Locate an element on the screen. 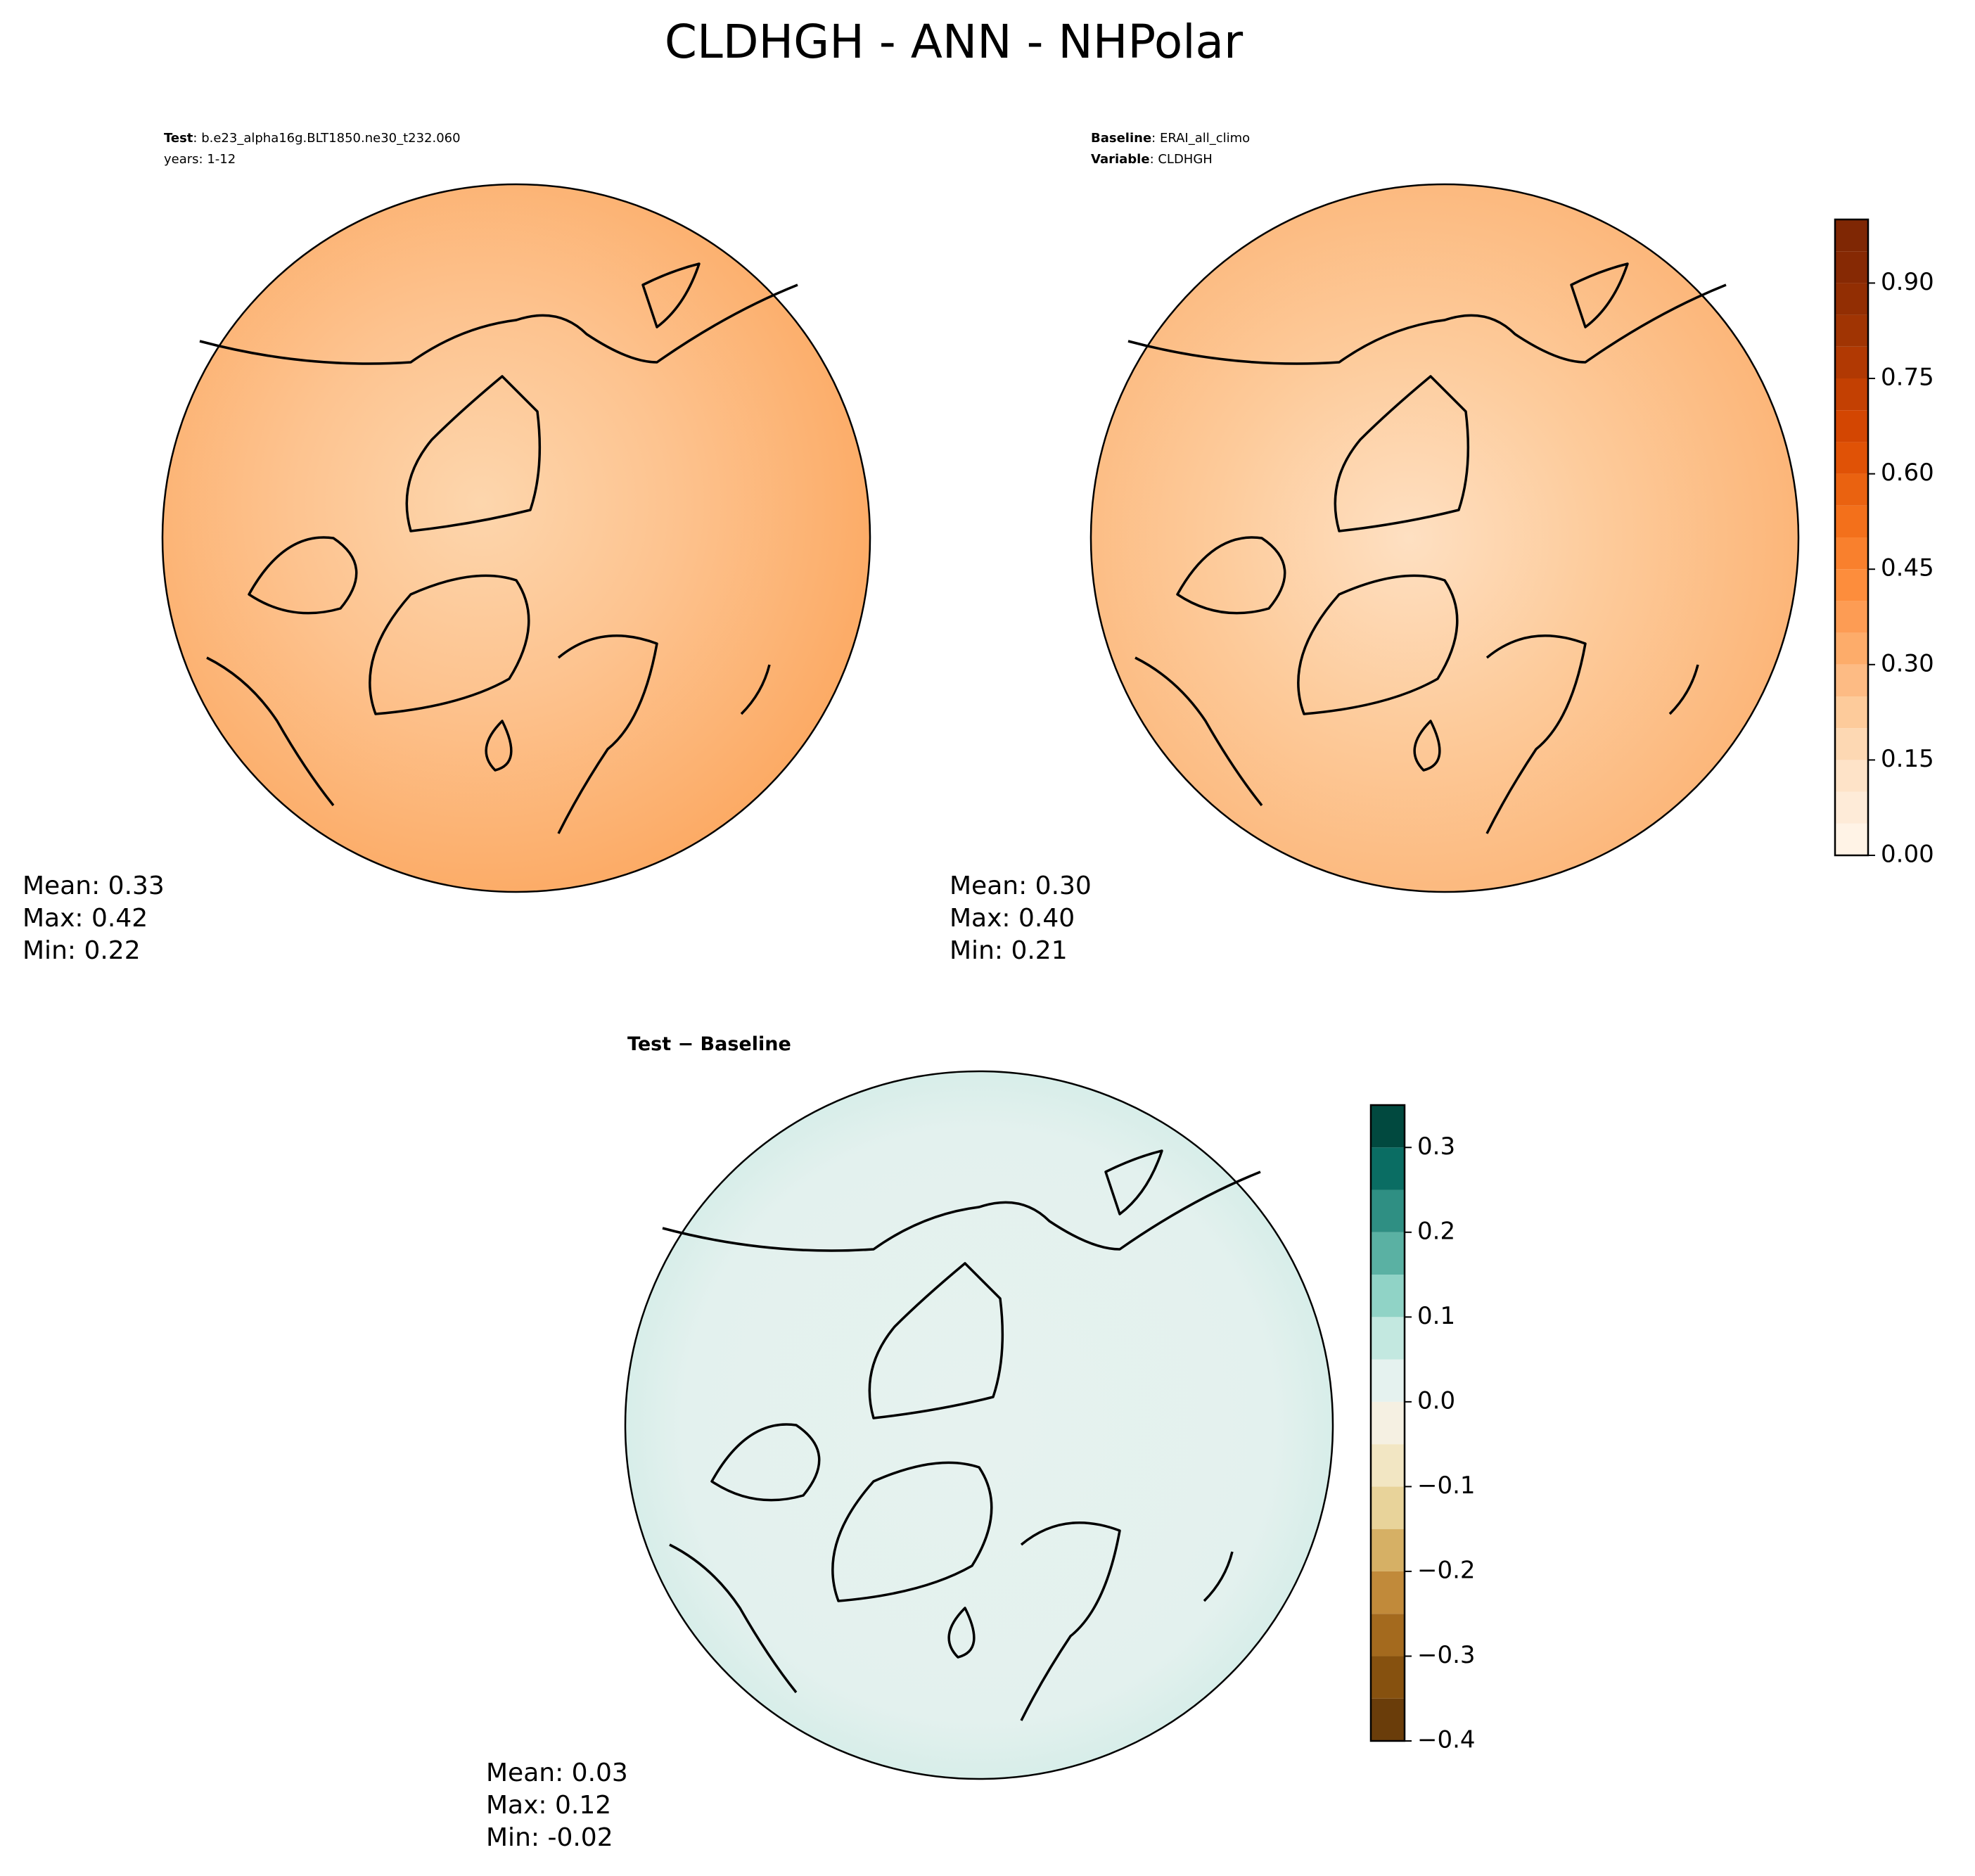 Image resolution: width=1975 pixels, height=1876 pixels. colorbar-tick-label: 0.15 is located at coordinates (1907, 759).